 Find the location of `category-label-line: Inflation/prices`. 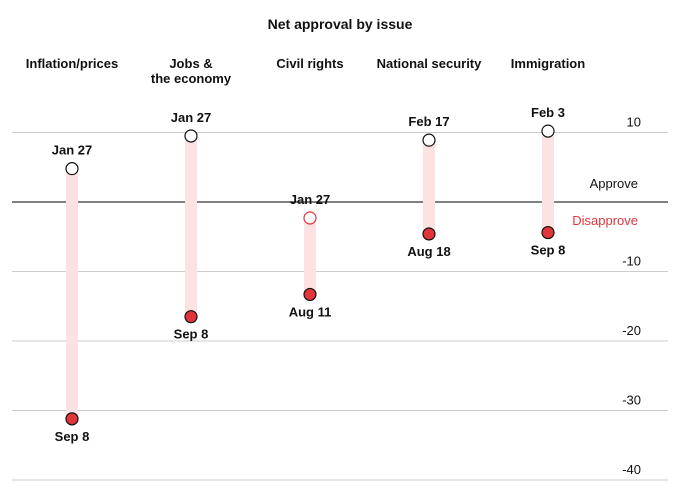

category-label-line: Inflation/prices is located at coordinates (72, 63).